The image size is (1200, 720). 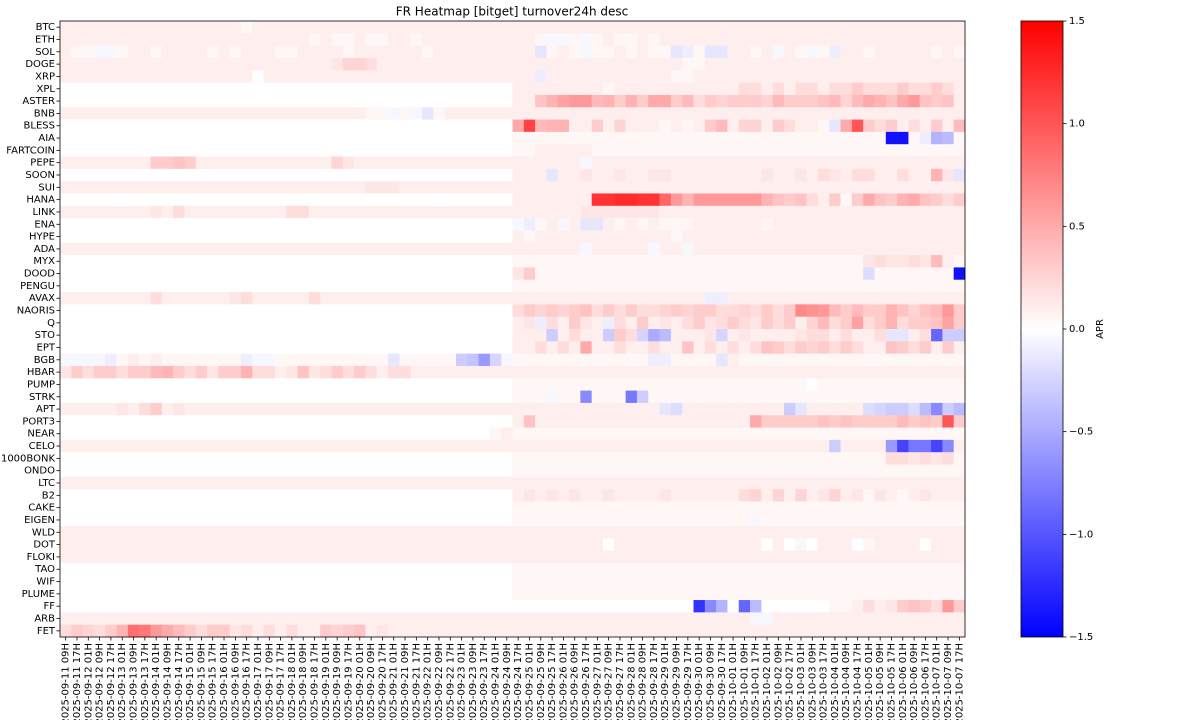 What do you see at coordinates (224, 681) in the screenshot?
I see `x-tick-label: 2025-09-16 01H` at bounding box center [224, 681].